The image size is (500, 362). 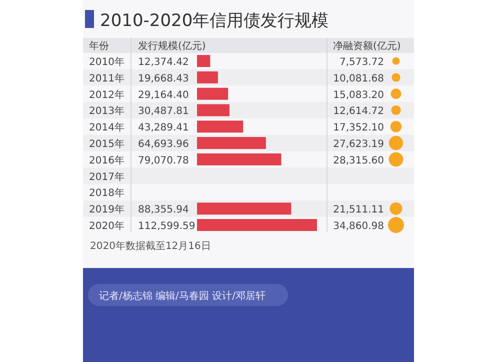 I want to click on data-label: 34,860.98, so click(x=358, y=226).